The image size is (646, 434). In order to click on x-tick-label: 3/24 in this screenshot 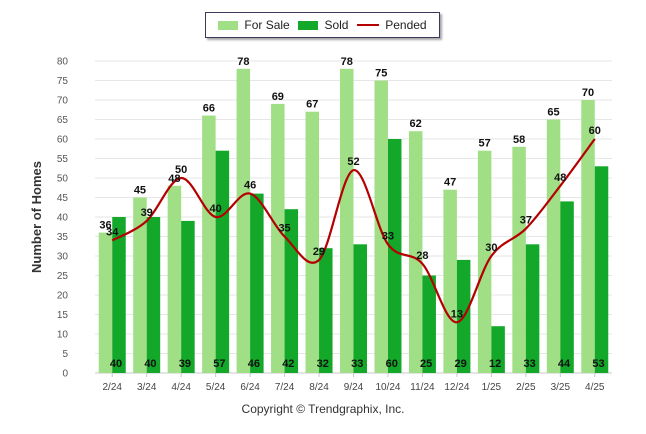, I will do `click(147, 387)`.